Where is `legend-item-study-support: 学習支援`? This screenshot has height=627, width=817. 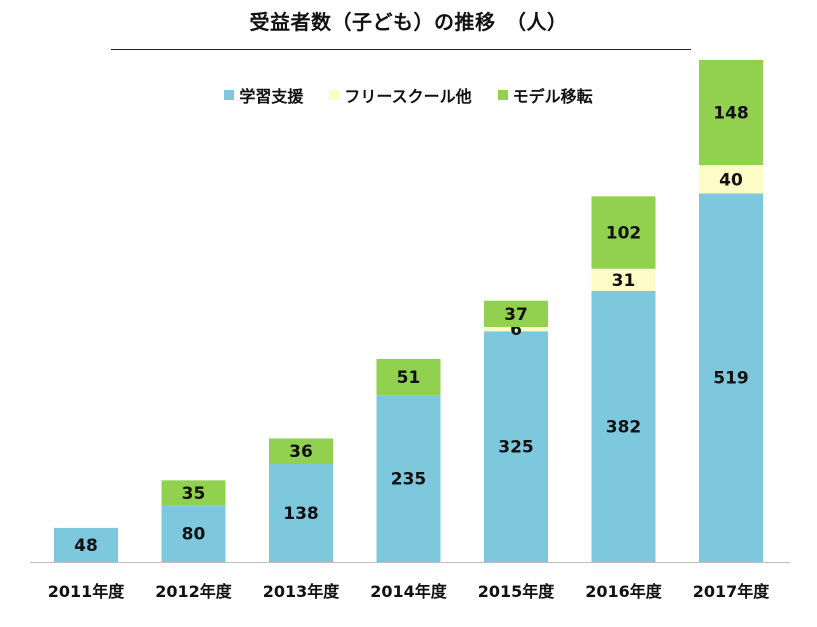 legend-item-study-support: 学習支援 is located at coordinates (263, 95).